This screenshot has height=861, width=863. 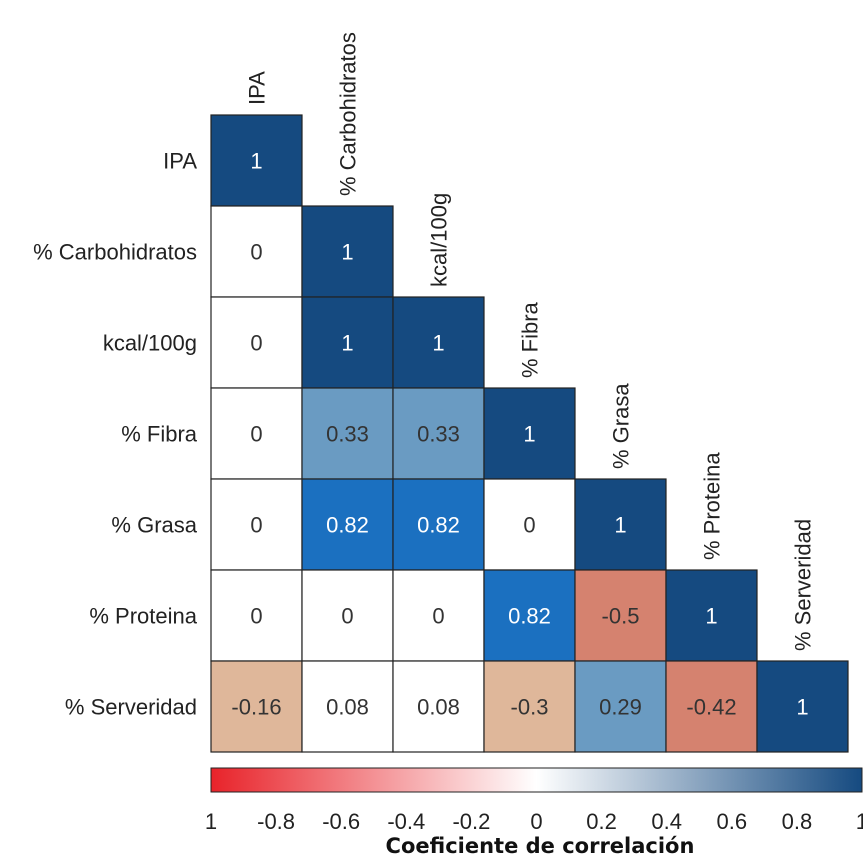 I want to click on legend-tick-label: -0.8, so click(x=276, y=821).